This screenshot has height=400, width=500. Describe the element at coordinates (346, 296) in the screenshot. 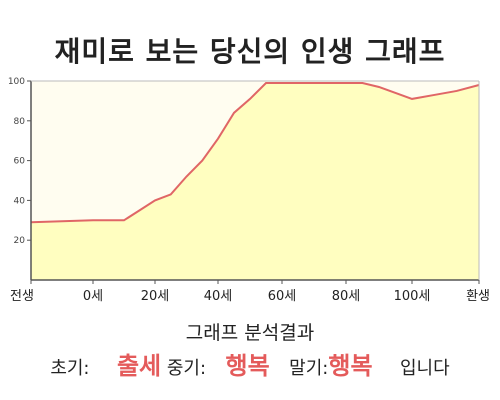

I see `x-tick-label: 80세` at that location.